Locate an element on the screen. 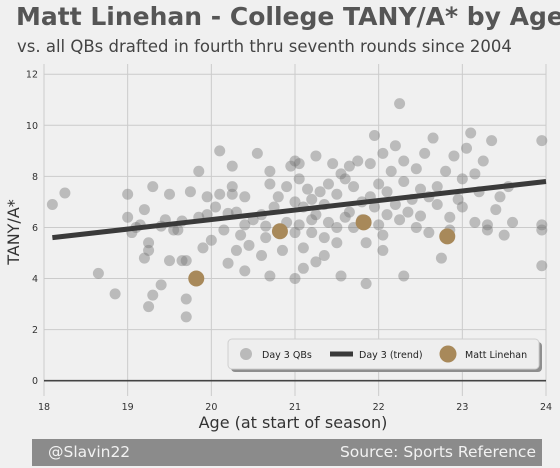 This screenshot has height=468, width=560. y-tick-label: 2 is located at coordinates (35, 330).